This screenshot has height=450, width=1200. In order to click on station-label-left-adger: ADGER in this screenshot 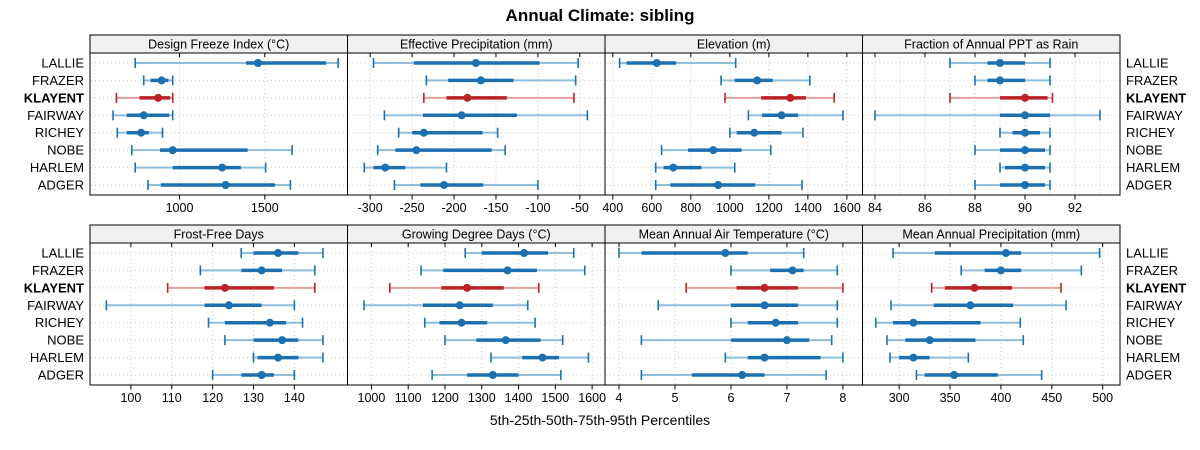, I will do `click(61, 185)`.